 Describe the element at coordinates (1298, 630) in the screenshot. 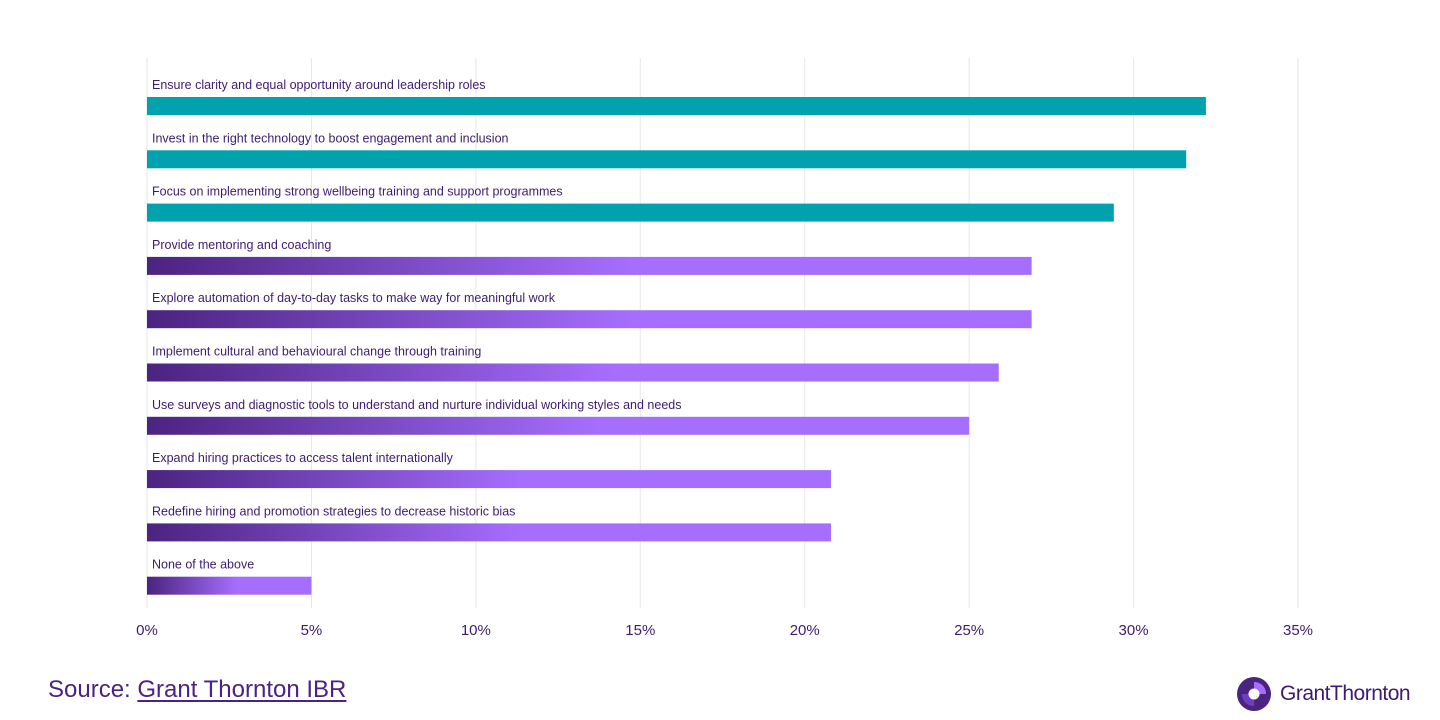

I see `x-tick-label: 35%` at that location.